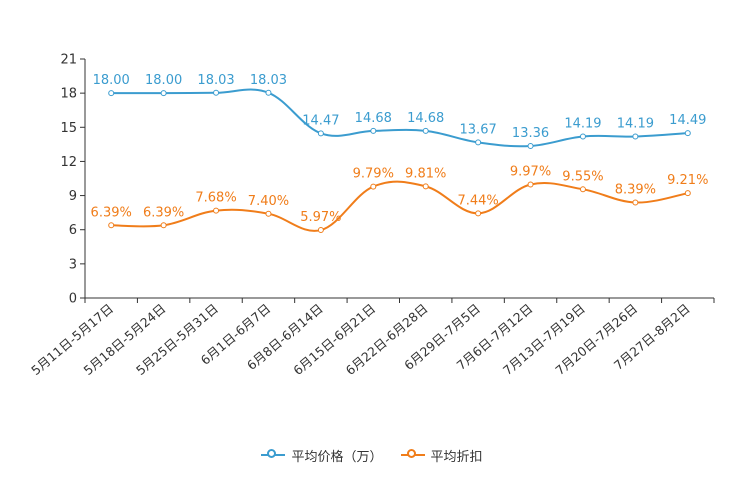  What do you see at coordinates (478, 129) in the screenshot?
I see `data-label: 13.67` at bounding box center [478, 129].